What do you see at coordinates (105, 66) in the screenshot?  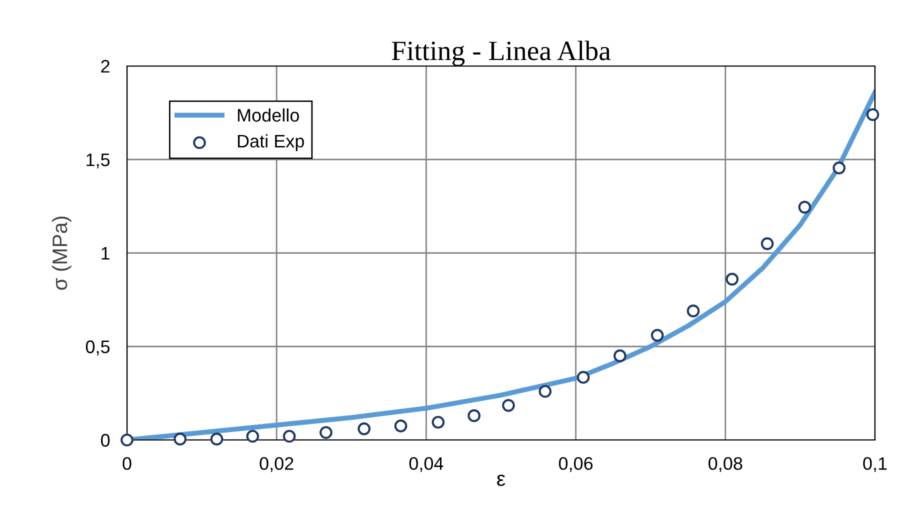 I see `y-tick-label: 2` at bounding box center [105, 66].